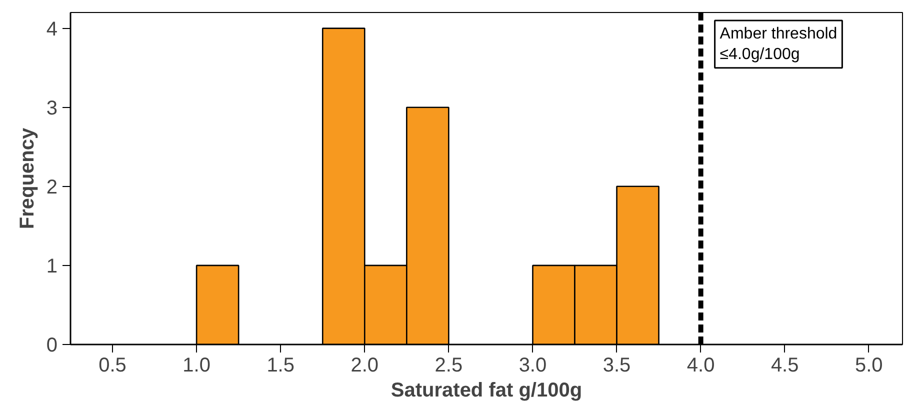 The width and height of the screenshot is (906, 414). Describe the element at coordinates (700, 365) in the screenshot. I see `x-tick-label: 4.0` at that location.